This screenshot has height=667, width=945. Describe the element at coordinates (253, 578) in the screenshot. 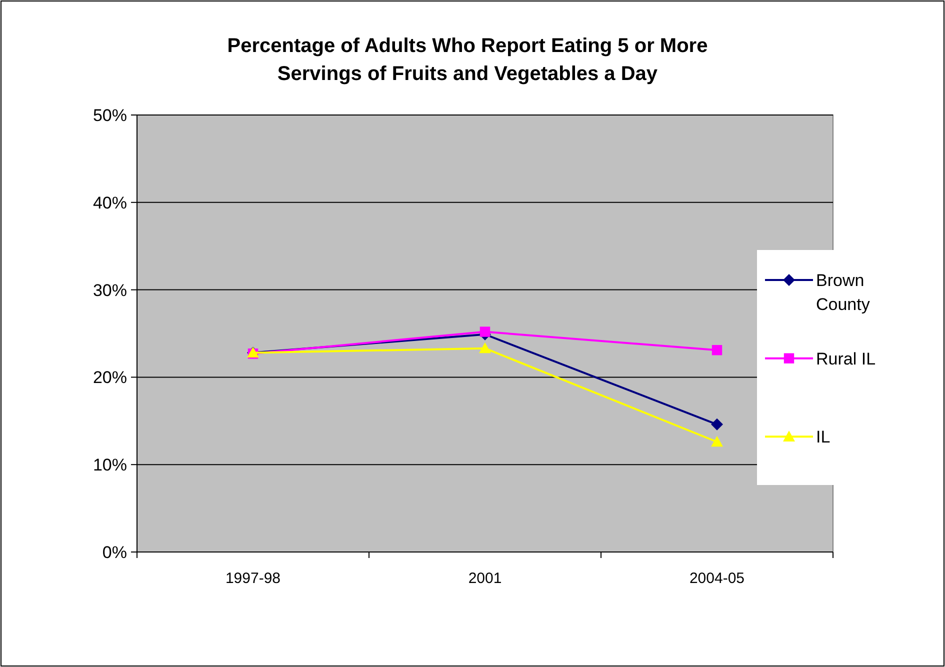

I see `x-tick-label: 1997-98` at that location.